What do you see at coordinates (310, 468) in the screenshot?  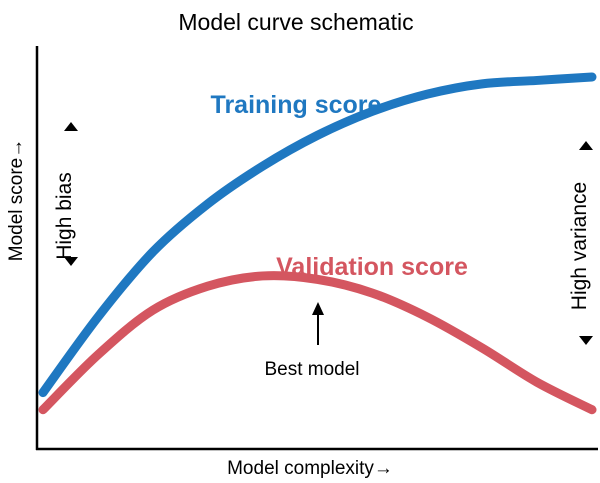 I see `x-axis-label: Model complexity→` at bounding box center [310, 468].